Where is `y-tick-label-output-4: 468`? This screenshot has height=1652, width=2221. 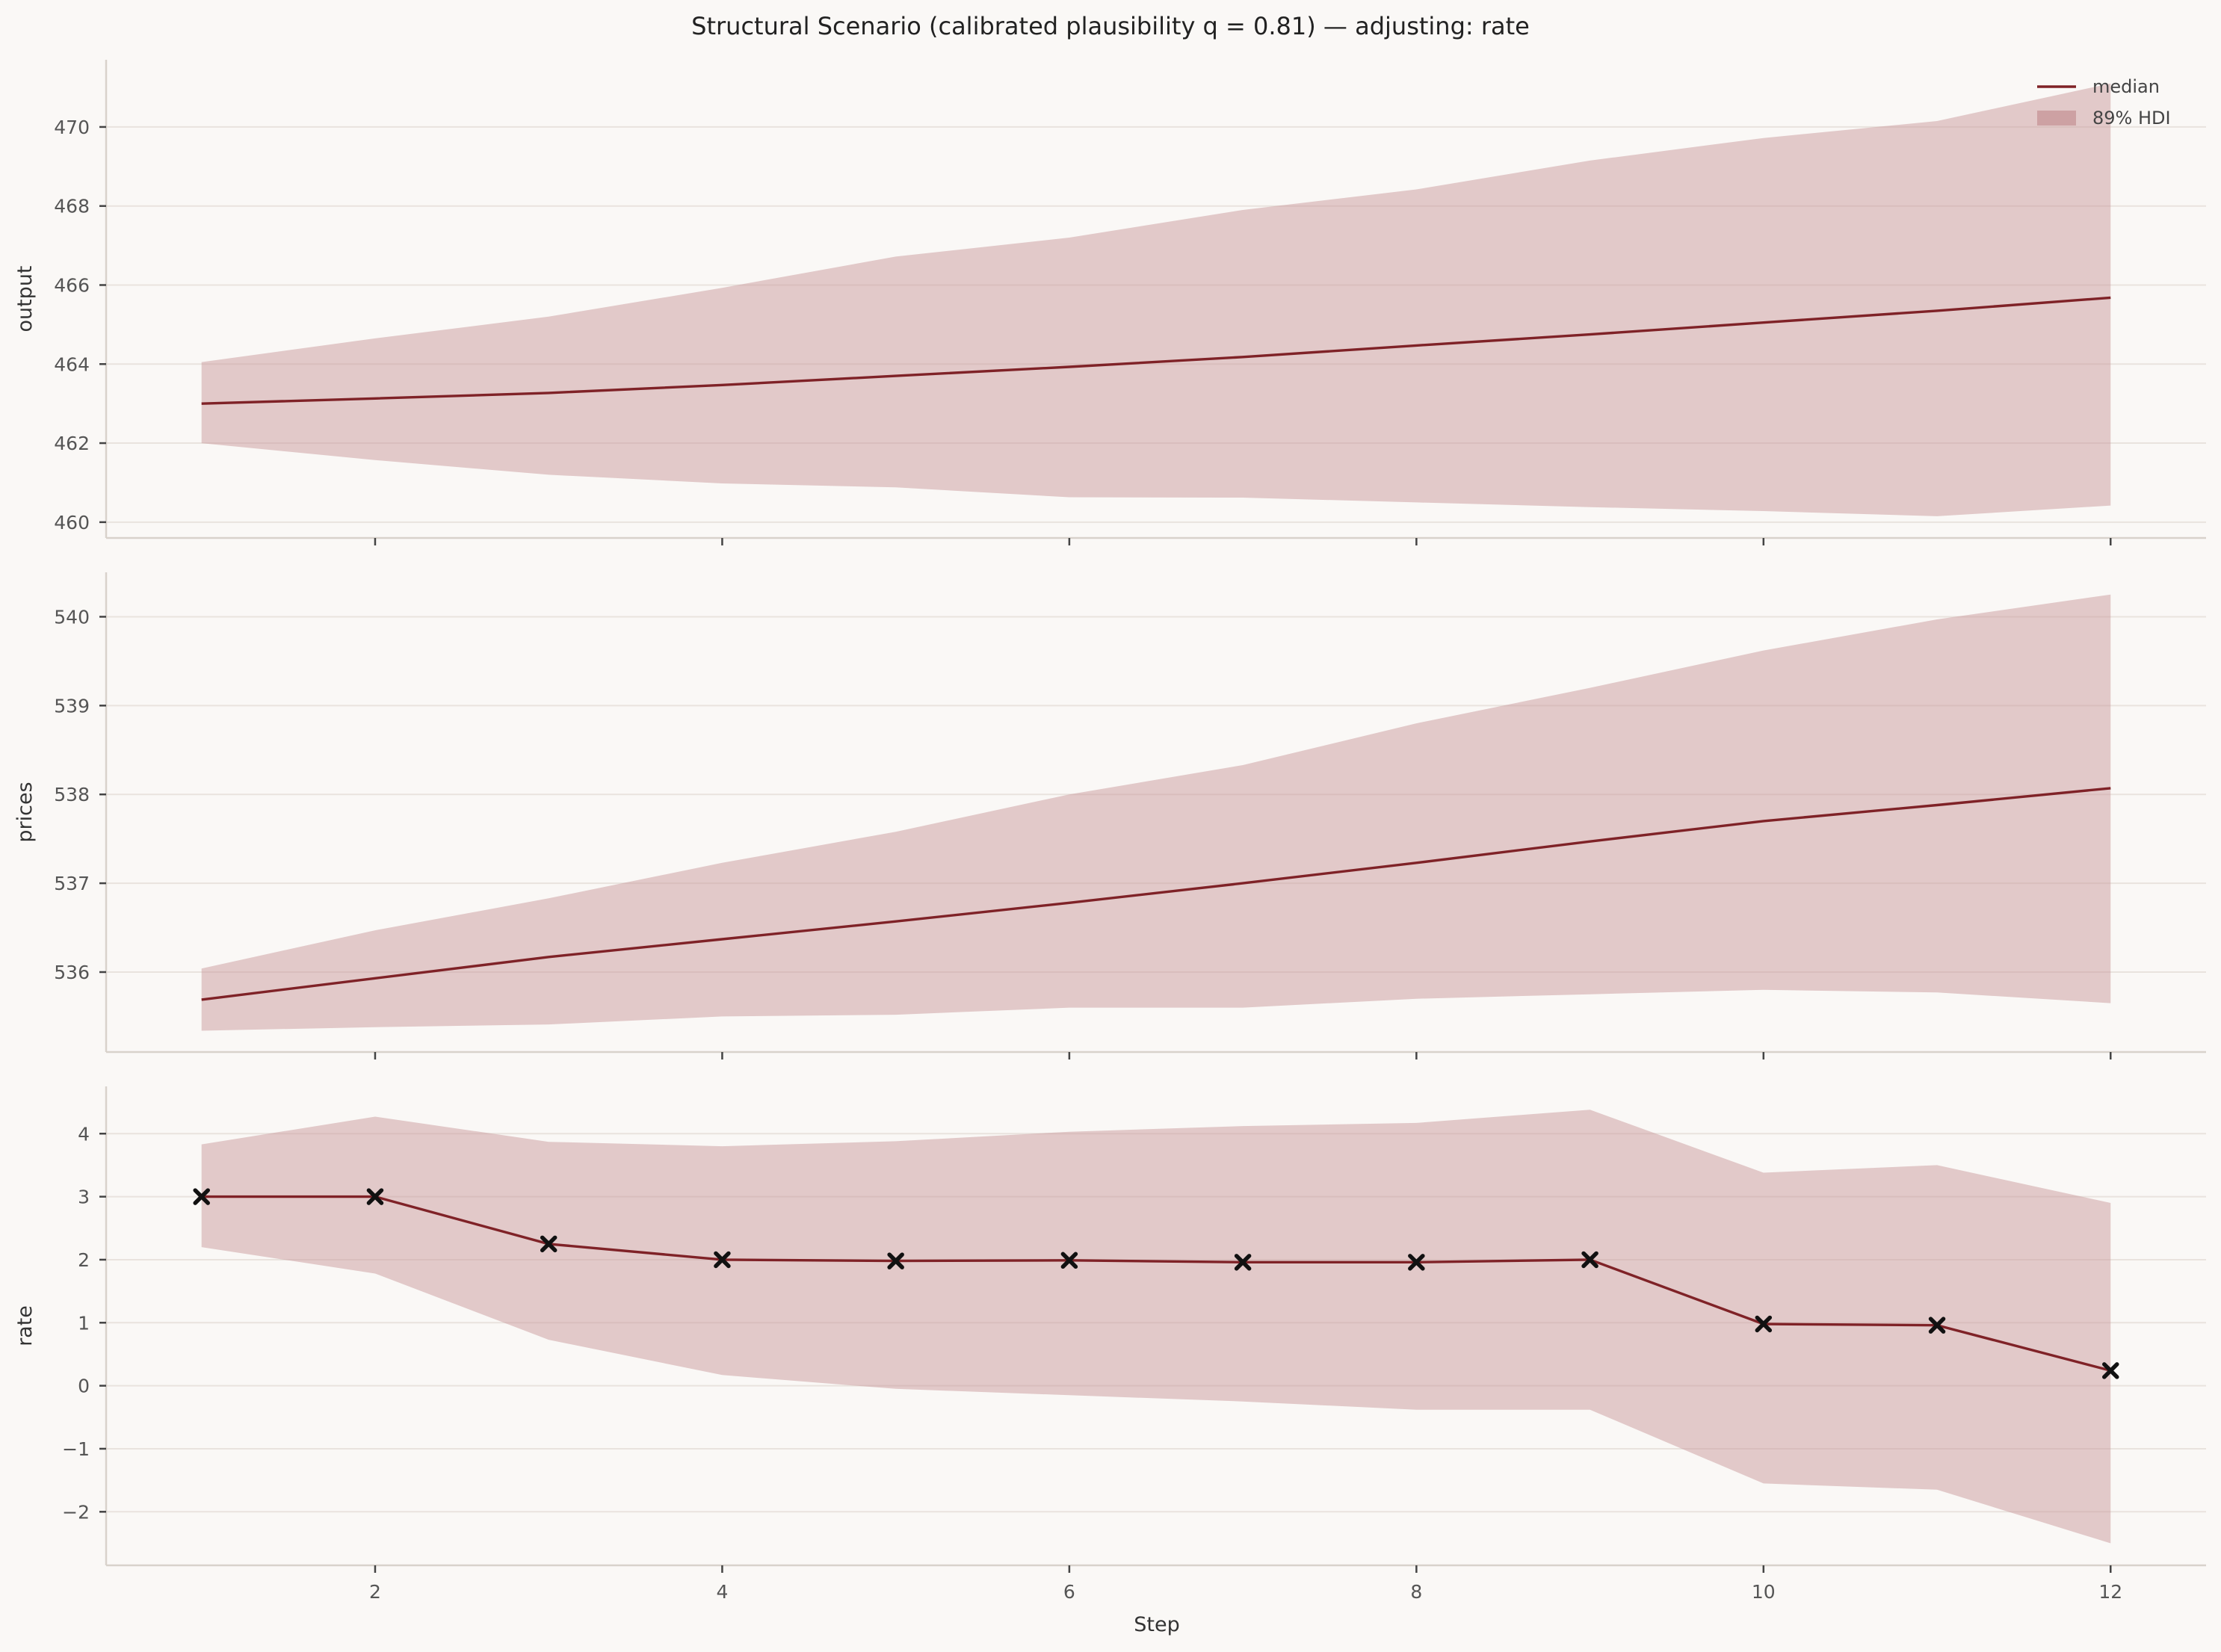
y-tick-label-output-4: 468 is located at coordinates (72, 206).